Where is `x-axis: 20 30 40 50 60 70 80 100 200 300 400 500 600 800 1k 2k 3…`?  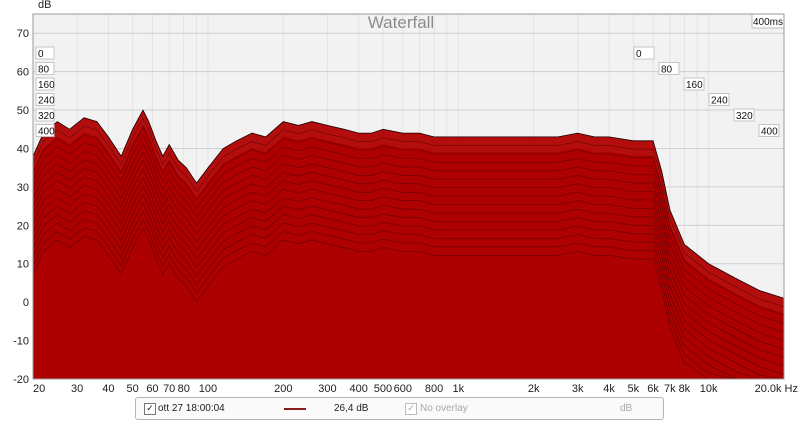
x-axis: 20 30 40 50 60 70 80 100 200 300 400 500 600 800 1k 2k 3… is located at coordinates (415, 387).